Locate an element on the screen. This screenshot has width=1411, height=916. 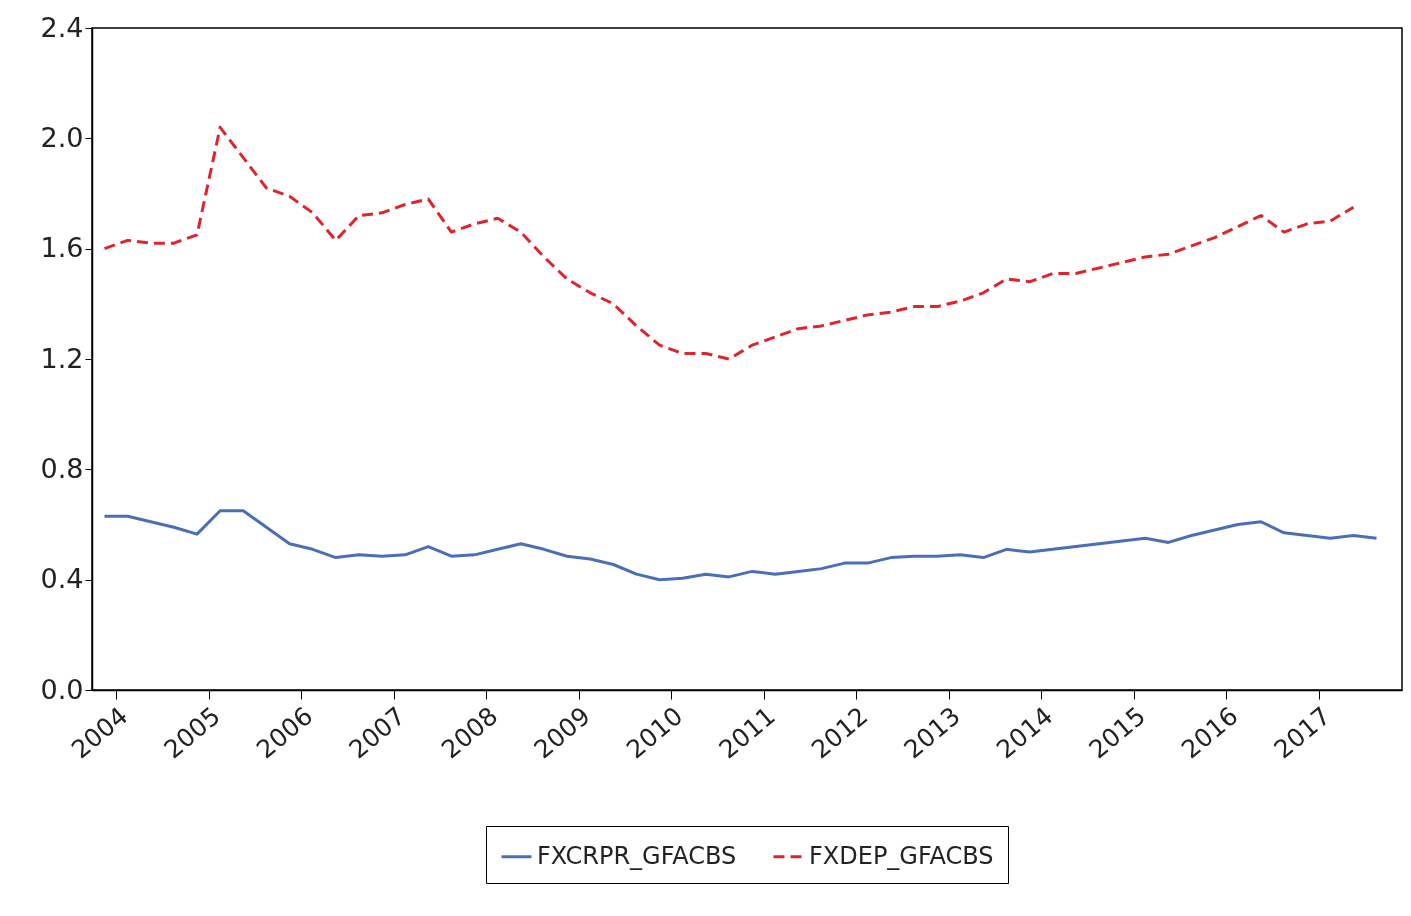
y-tick-label: 1.6 is located at coordinates (62, 248).